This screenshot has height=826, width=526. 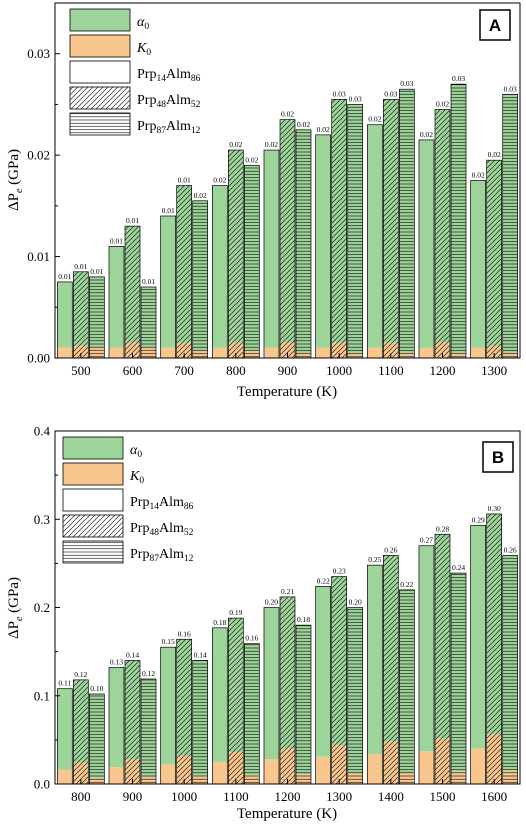 I want to click on panel-b-data-label: 0.11, so click(x=64, y=683).